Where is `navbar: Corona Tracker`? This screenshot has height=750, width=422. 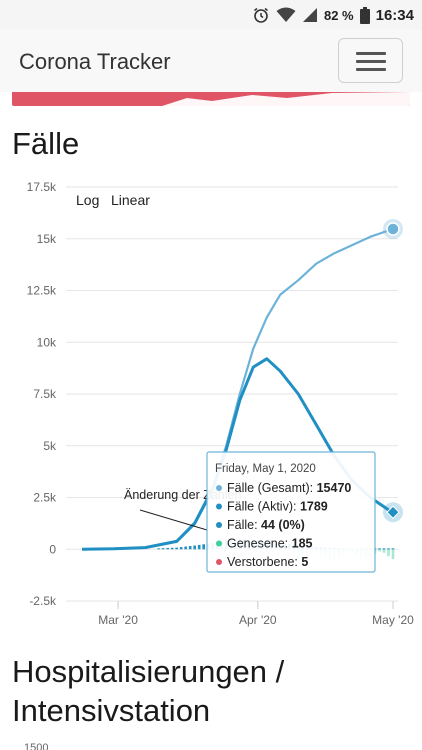 navbar: Corona Tracker is located at coordinates (211, 61).